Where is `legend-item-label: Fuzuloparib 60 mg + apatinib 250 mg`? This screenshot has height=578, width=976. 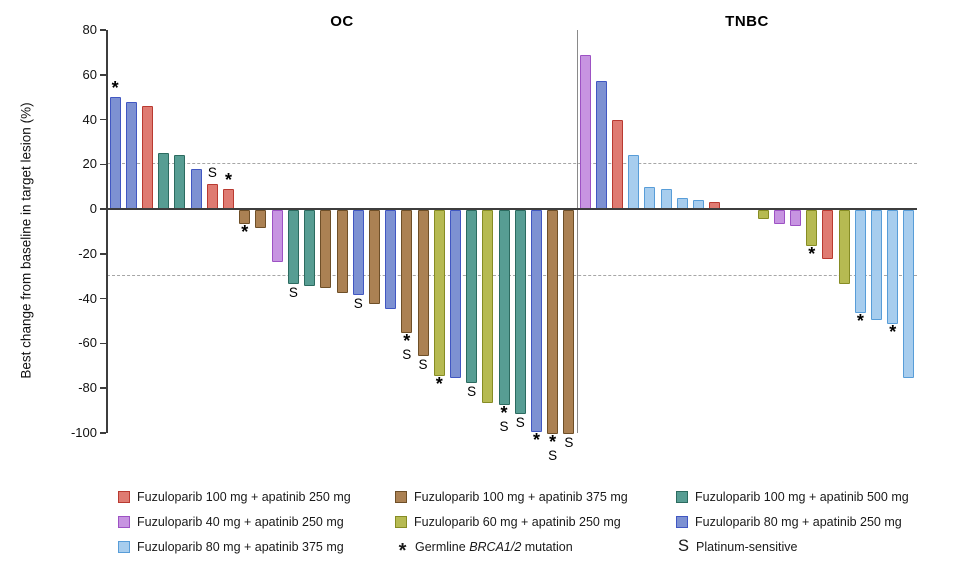 legend-item-label: Fuzuloparib 60 mg + apatinib 250 mg is located at coordinates (517, 521).